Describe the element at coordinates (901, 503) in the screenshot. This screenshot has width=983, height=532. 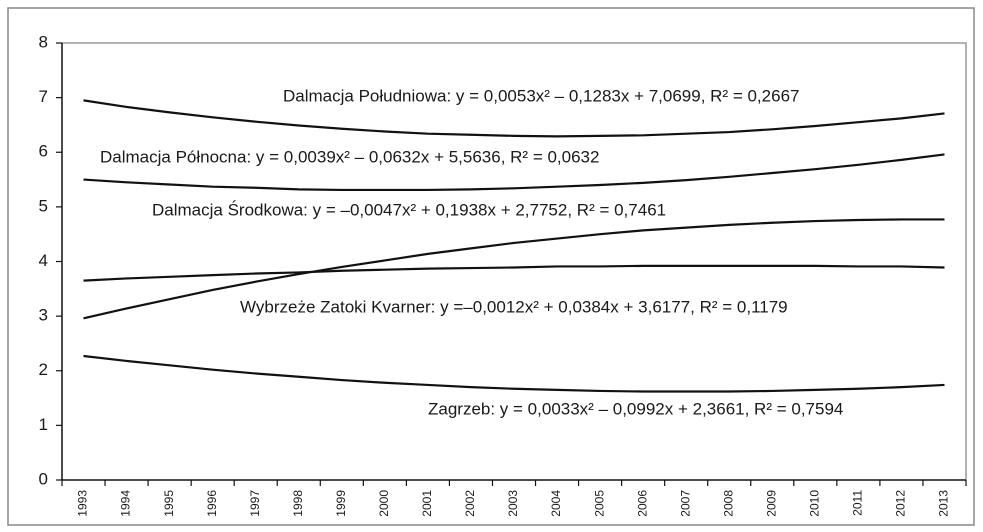
I see `x-tick-label: 2012` at that location.